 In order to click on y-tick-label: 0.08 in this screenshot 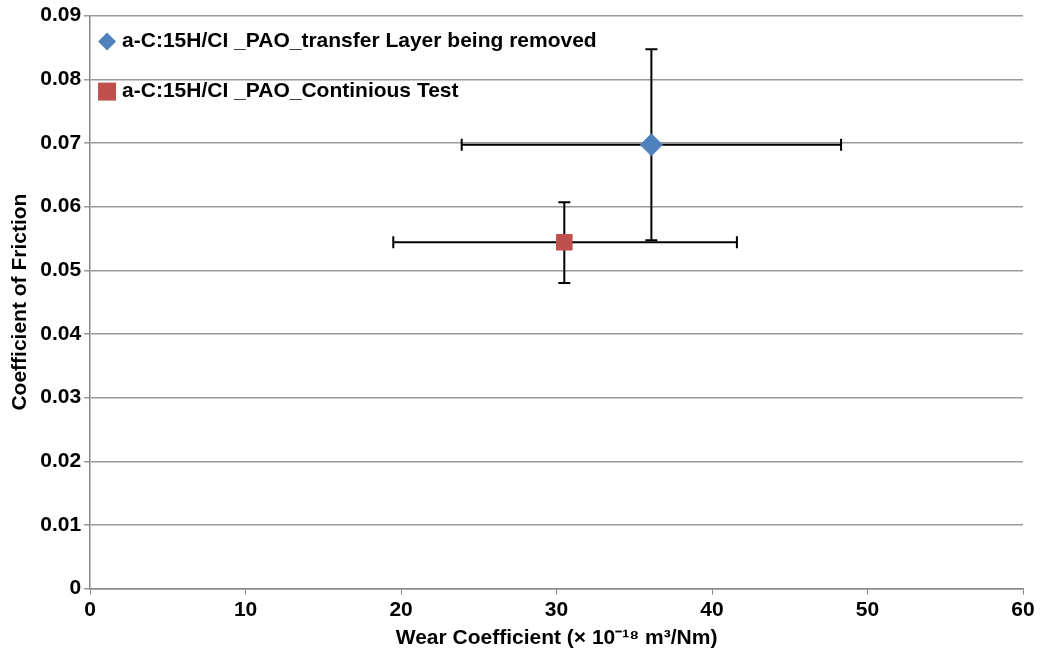, I will do `click(61, 78)`.